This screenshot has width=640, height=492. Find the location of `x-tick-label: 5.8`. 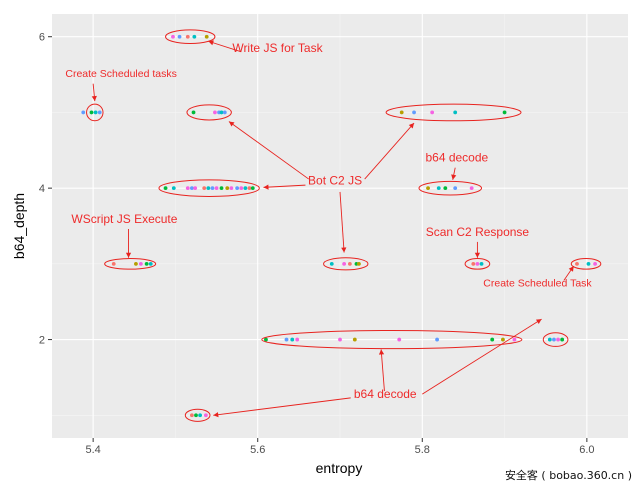

x-tick-label: 5.8 is located at coordinates (422, 450).